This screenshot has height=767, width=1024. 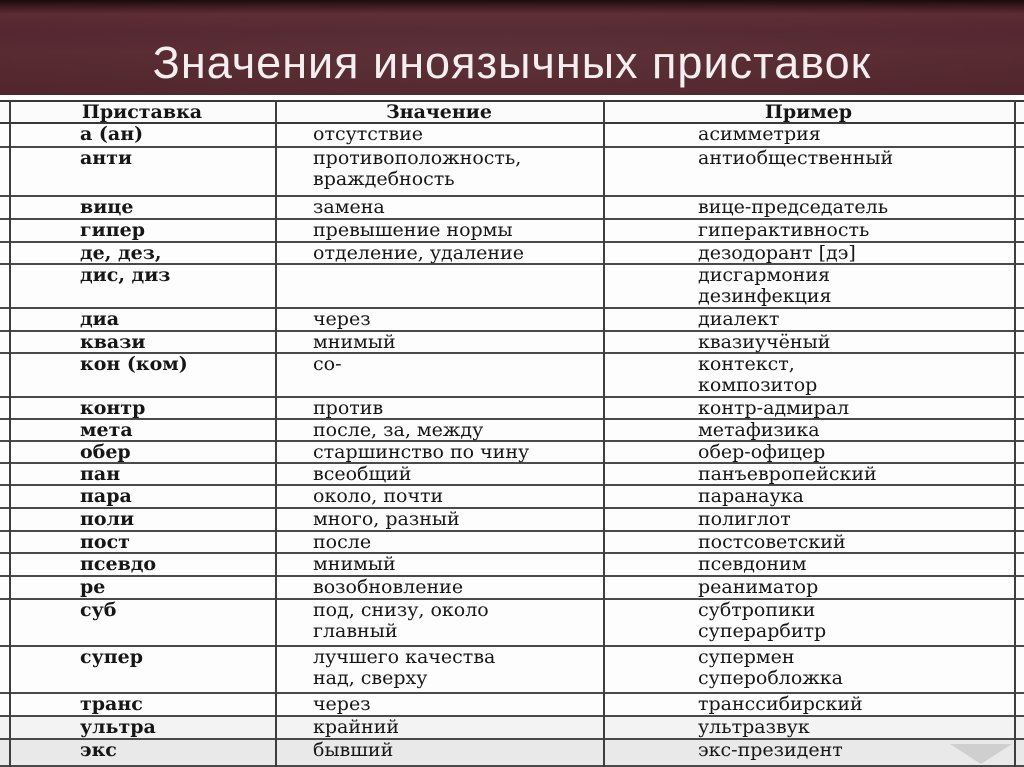 I want to click on example-cell: метафизика, so click(x=759, y=430).